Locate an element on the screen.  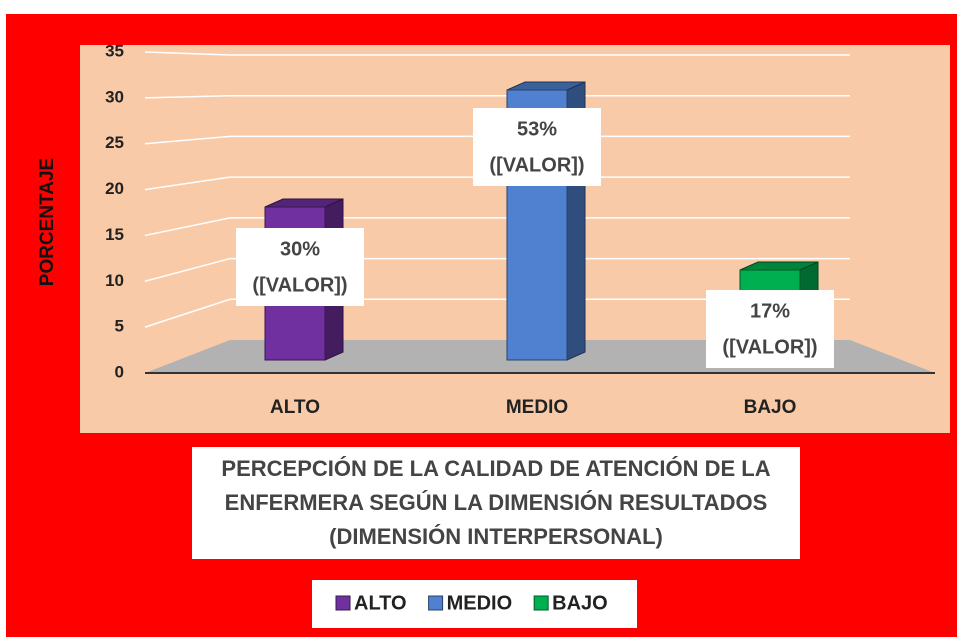
y-tick-label: 30 is located at coordinates (114, 96).